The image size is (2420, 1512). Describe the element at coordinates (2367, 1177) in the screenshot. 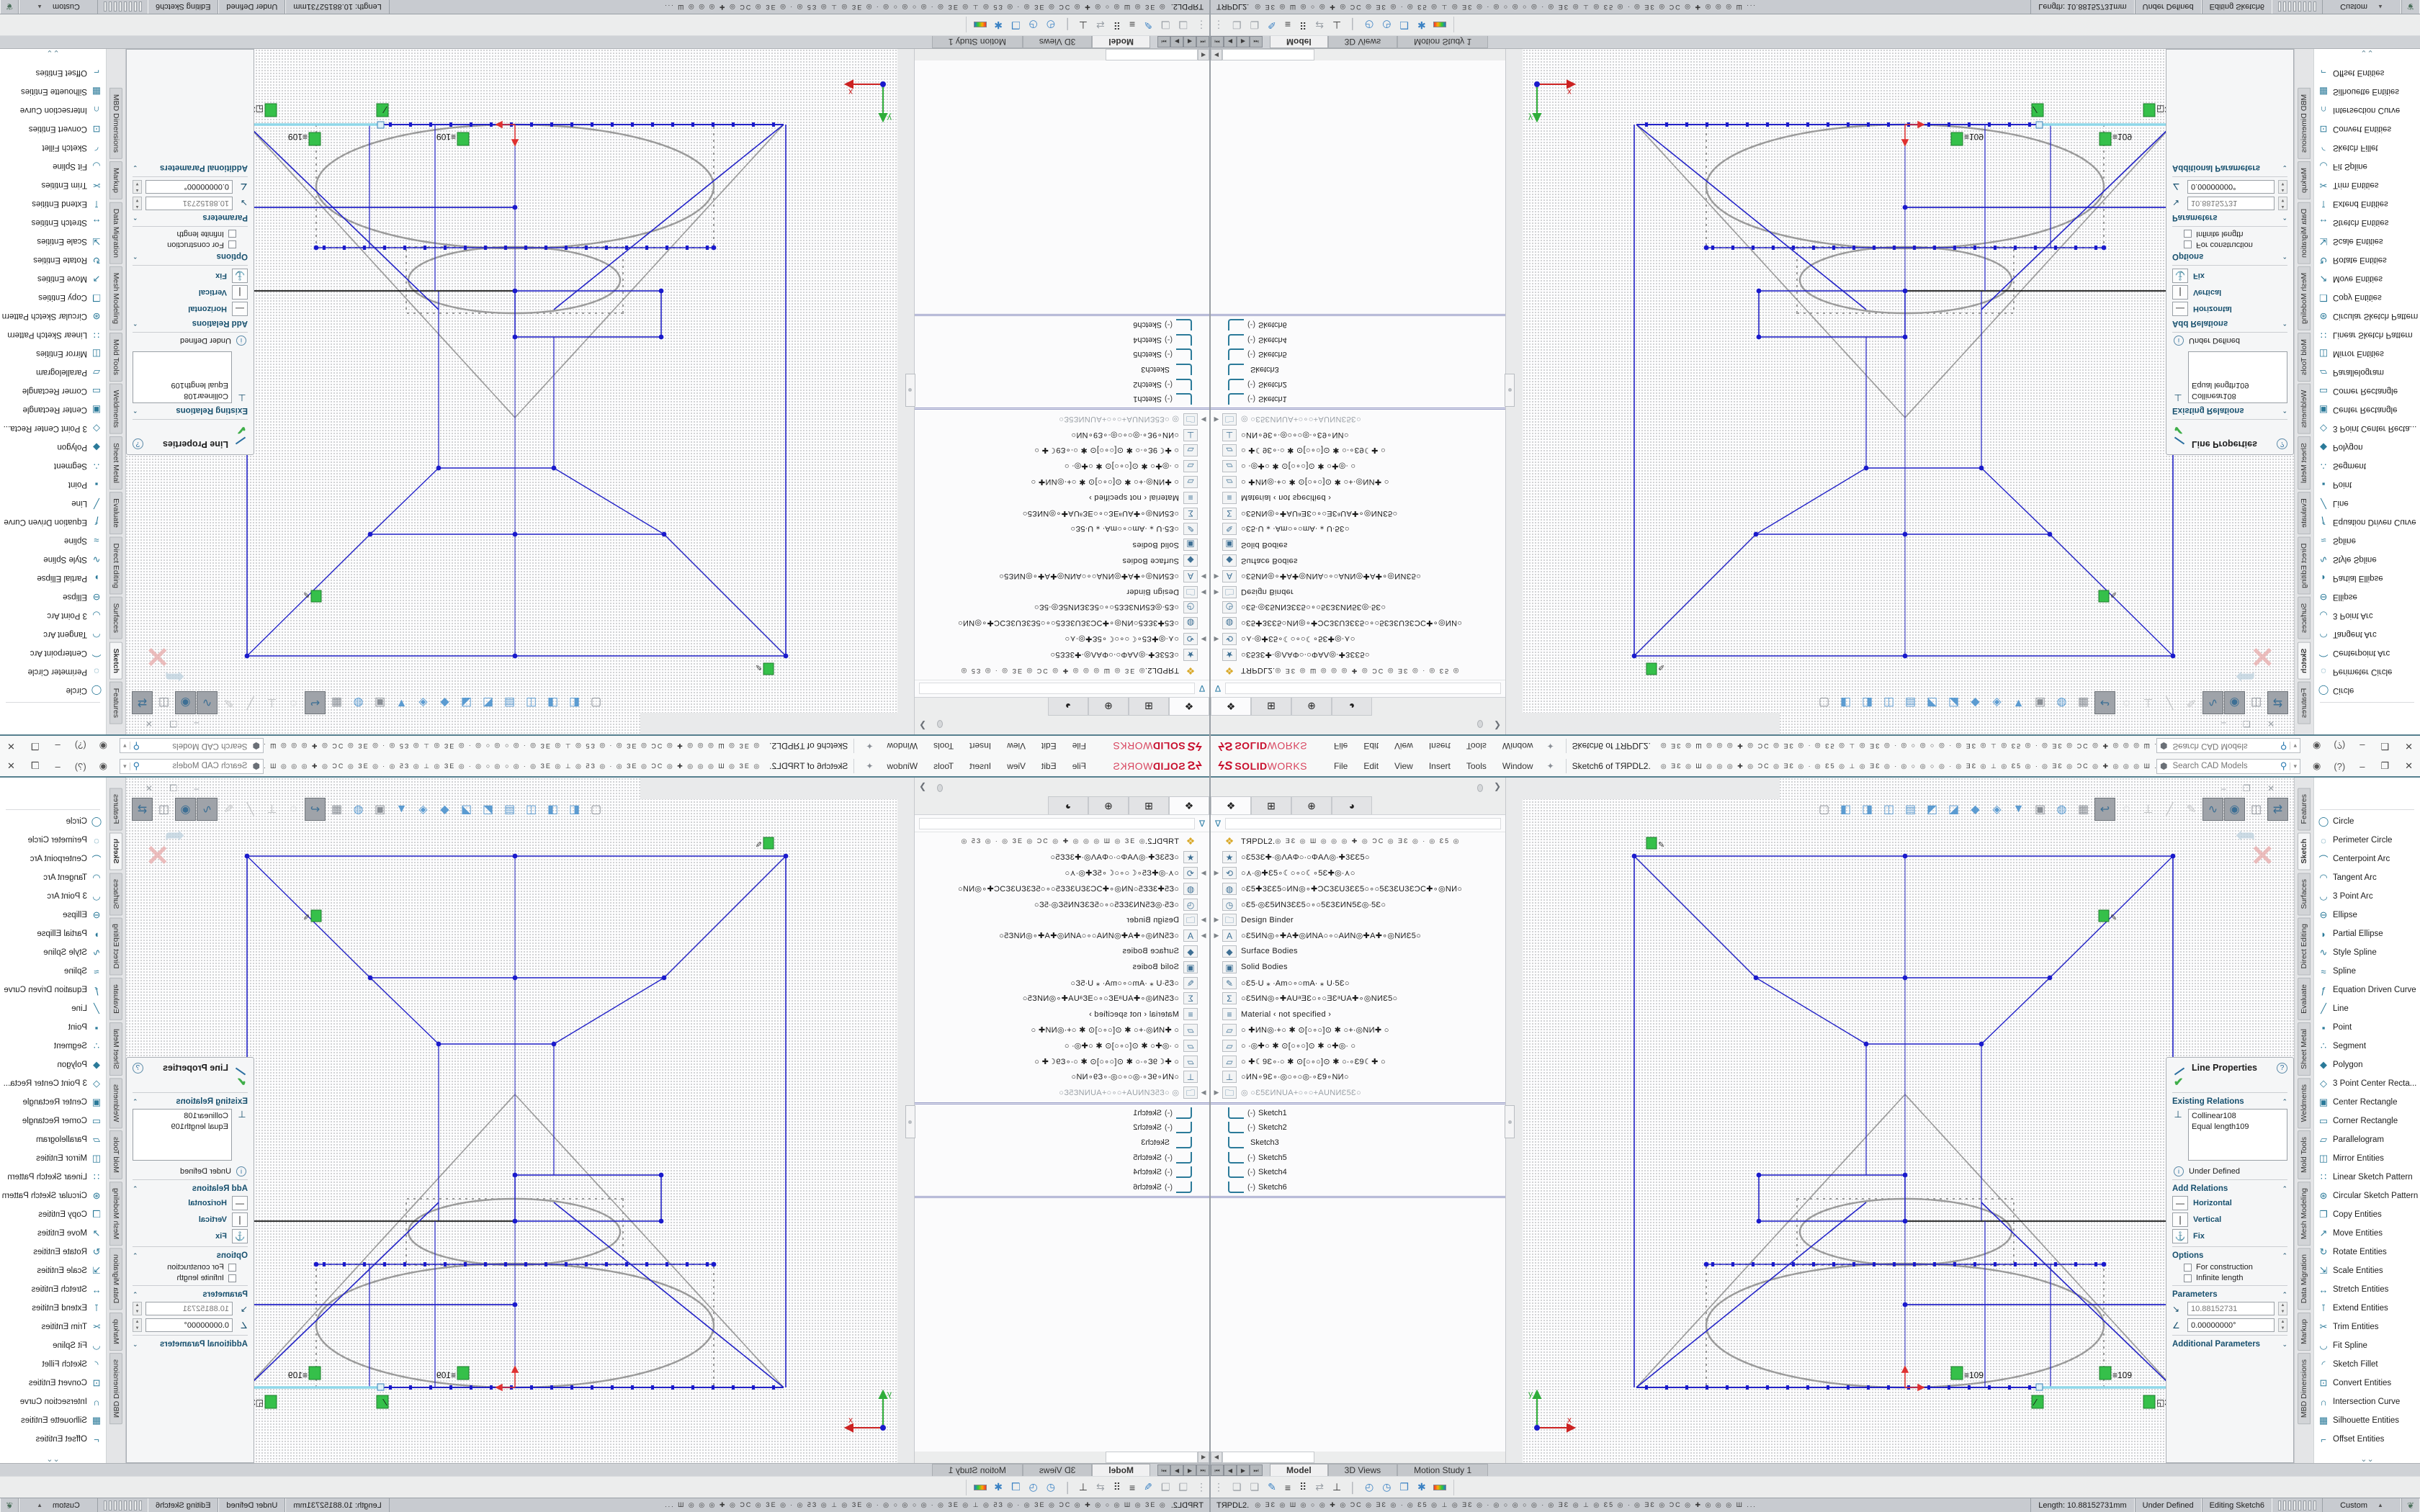

I see `tool-item: ∷ Linear Sketch Pattern` at that location.